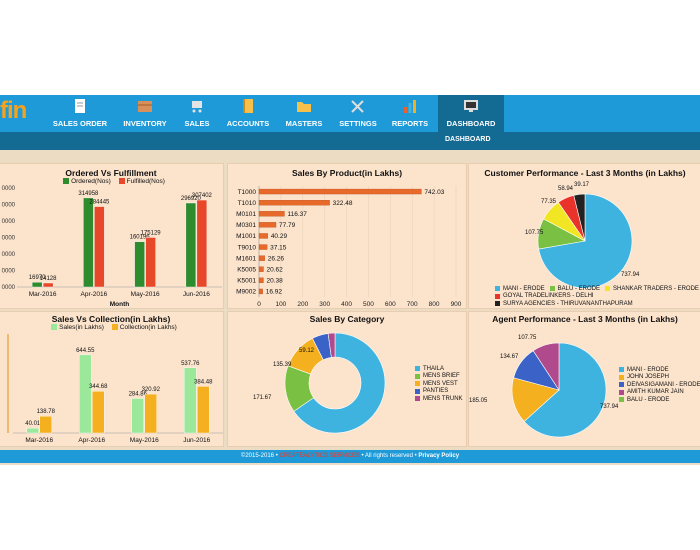 The height and width of the screenshot is (550, 700). What do you see at coordinates (80, 123) in the screenshot?
I see `menu-label: SALES ORDER` at bounding box center [80, 123].